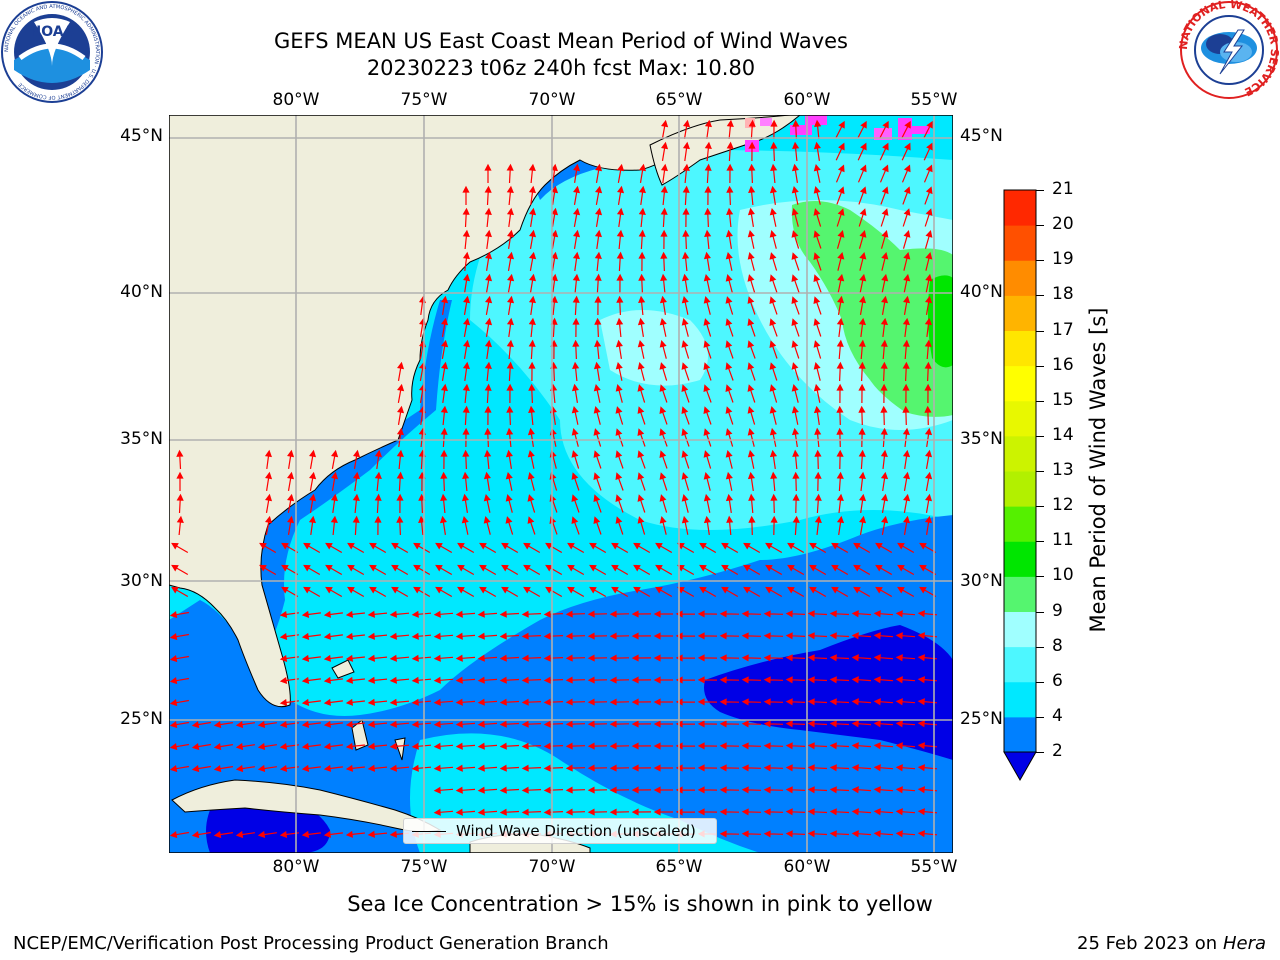 Image resolution: width=1280 pixels, height=960 pixels. Describe the element at coordinates (981, 719) in the screenshot. I see `lat-tick-right-25n: 25°N` at that location.